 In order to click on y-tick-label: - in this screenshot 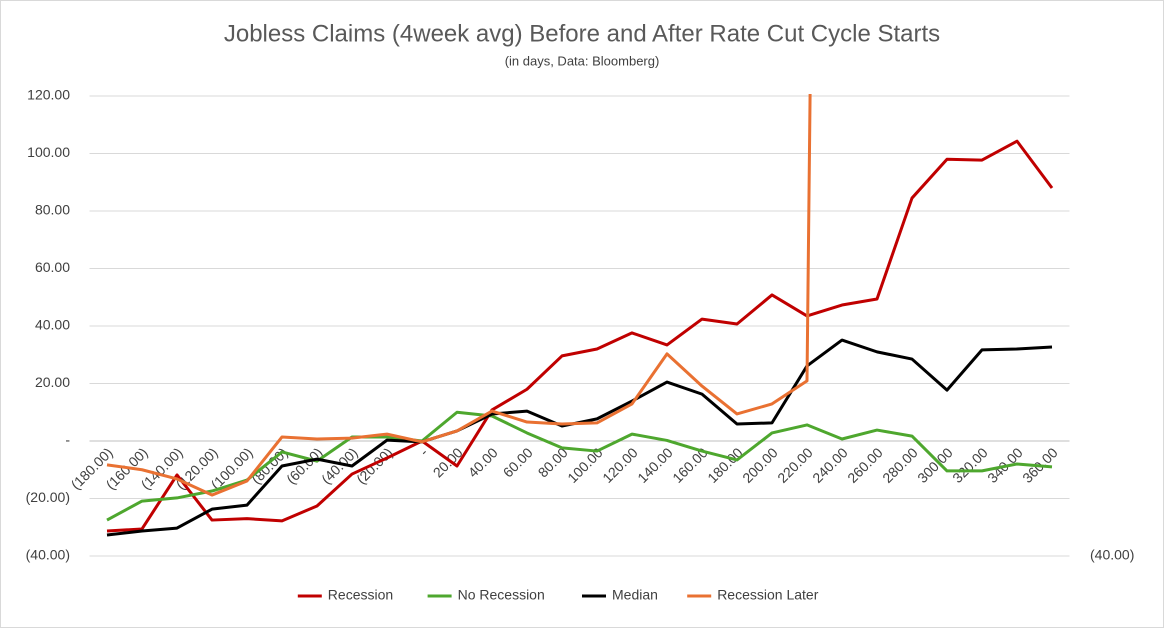, I will do `click(67, 440)`.